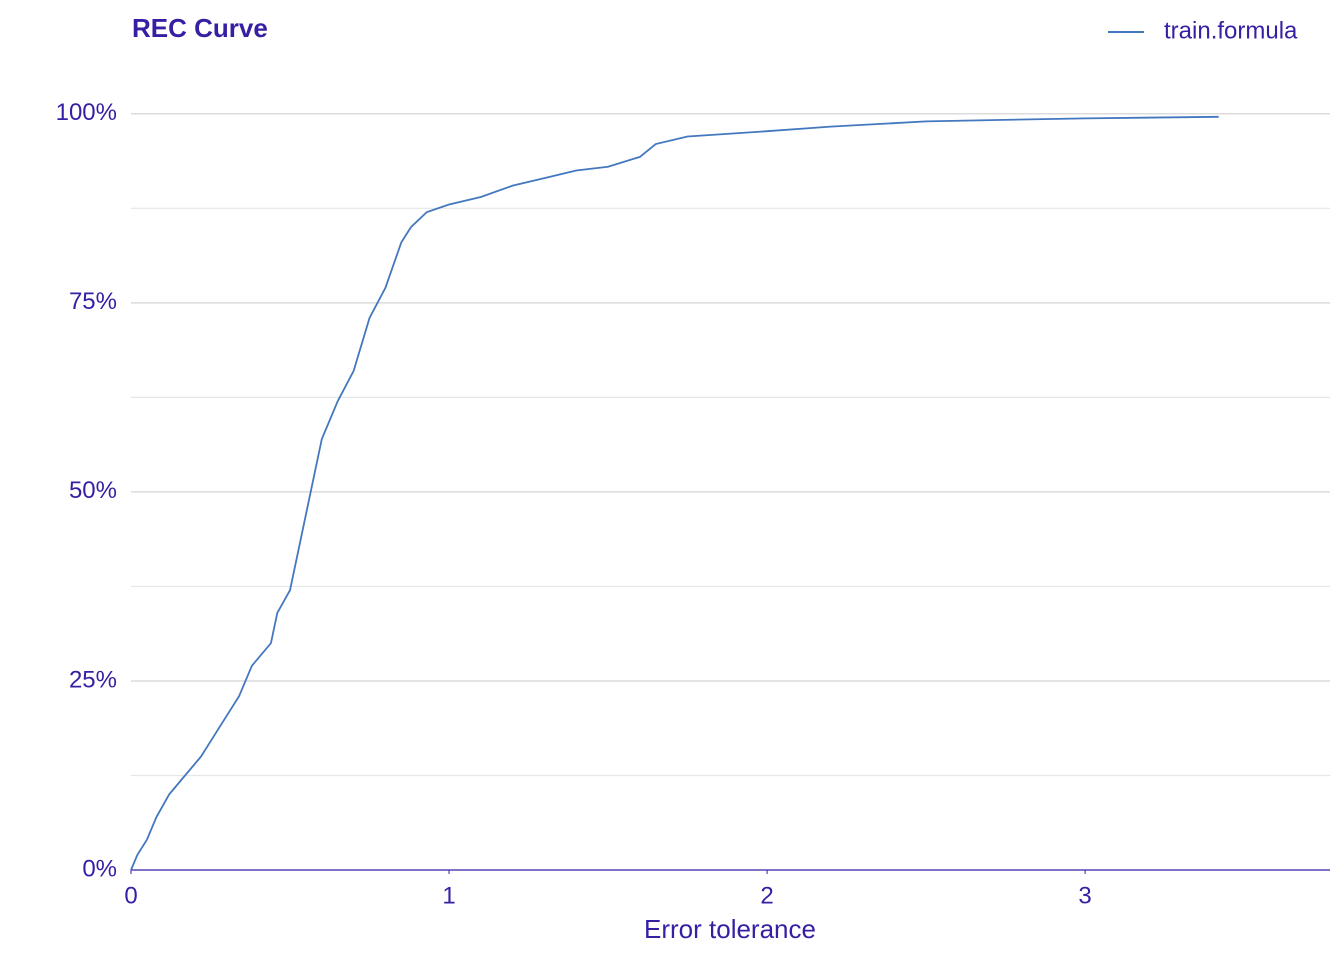 This screenshot has width=1344, height=965. What do you see at coordinates (200, 28) in the screenshot?
I see `chart-title: REC Curve` at bounding box center [200, 28].